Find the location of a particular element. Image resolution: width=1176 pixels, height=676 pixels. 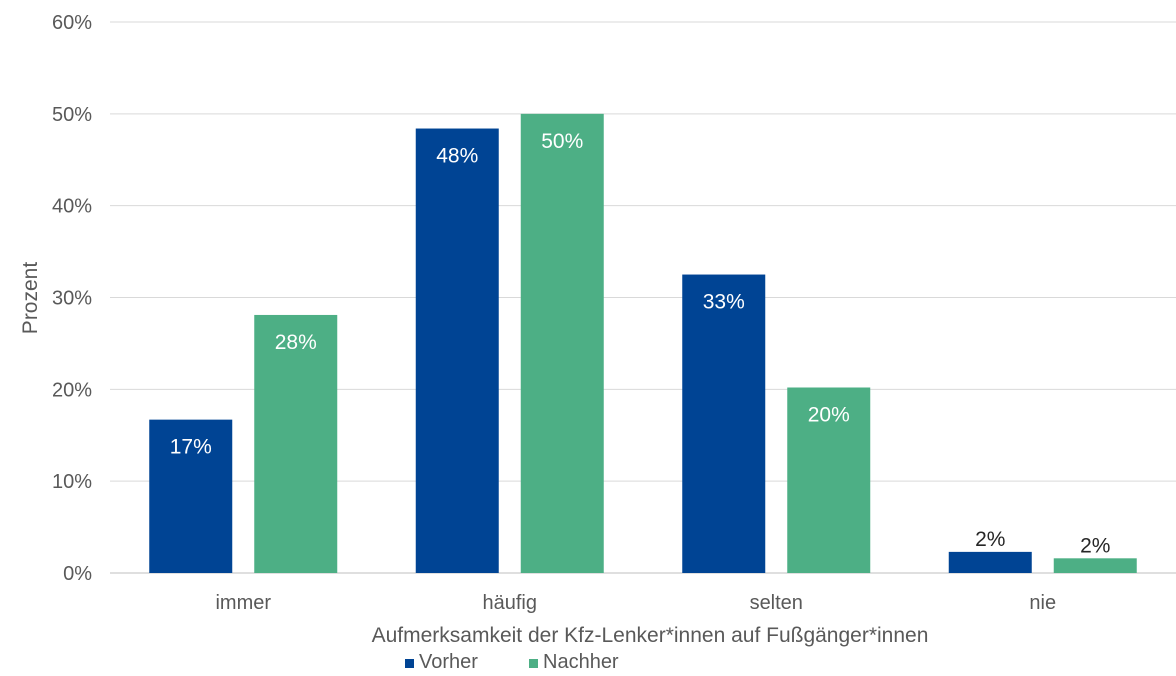

x-tick-label: häufig is located at coordinates (510, 603).